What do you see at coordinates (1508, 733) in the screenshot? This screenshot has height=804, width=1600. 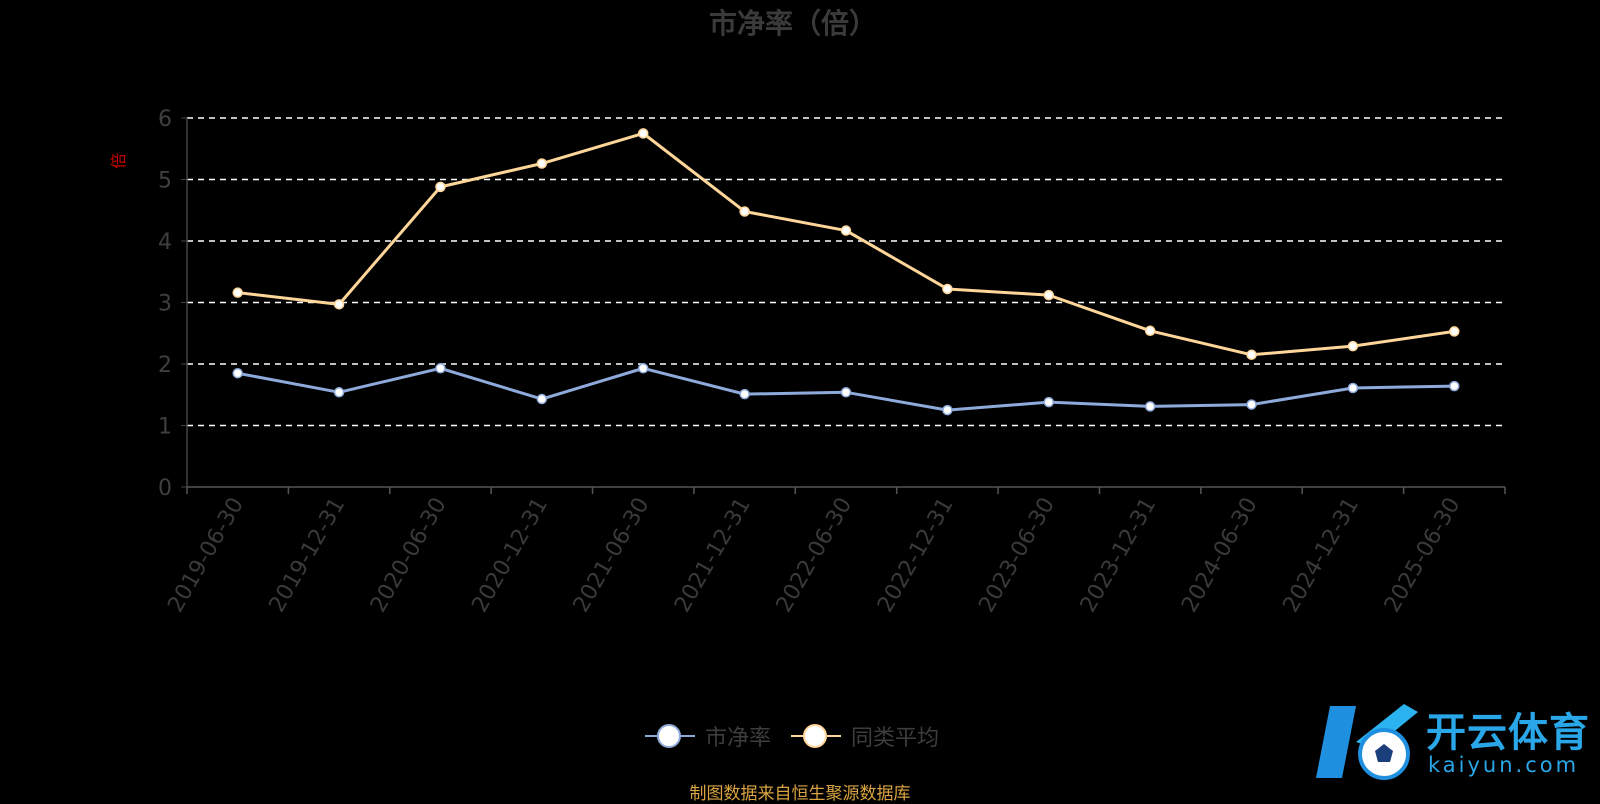 I see `logo-text: 开云体育` at bounding box center [1508, 733].